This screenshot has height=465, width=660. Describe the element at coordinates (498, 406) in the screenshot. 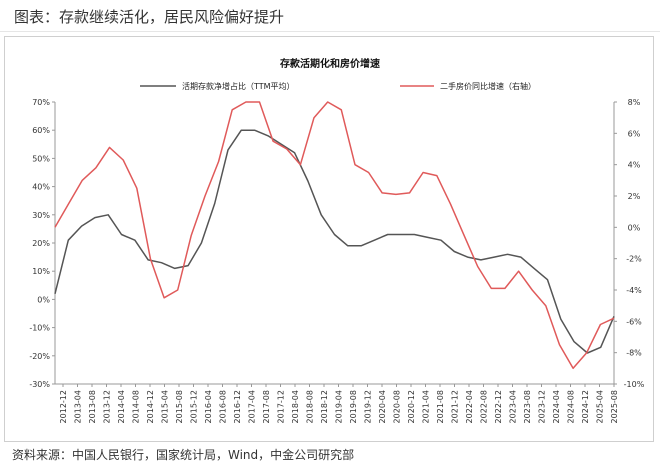

I see `x-tick-label: 2022-12` at that location.